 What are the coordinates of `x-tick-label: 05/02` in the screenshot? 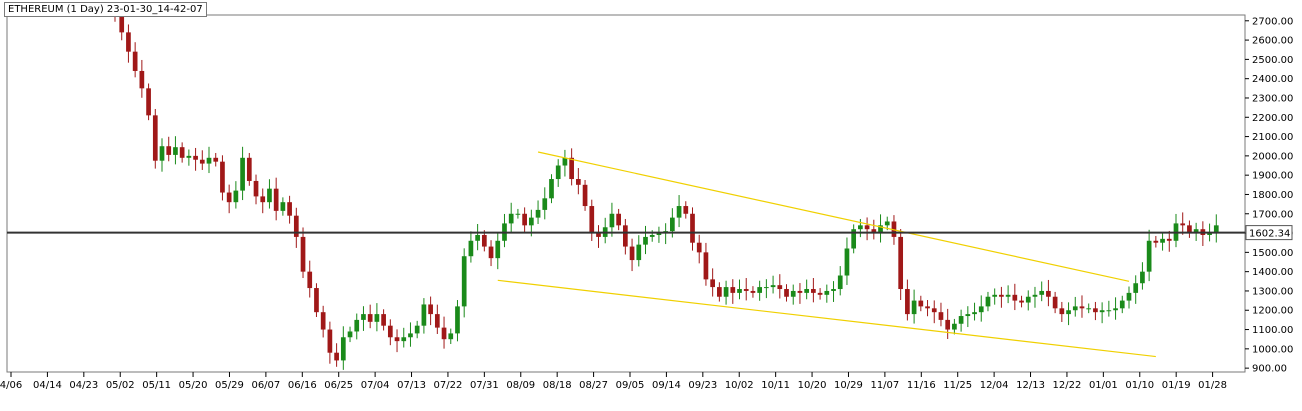 It's located at (120, 385).